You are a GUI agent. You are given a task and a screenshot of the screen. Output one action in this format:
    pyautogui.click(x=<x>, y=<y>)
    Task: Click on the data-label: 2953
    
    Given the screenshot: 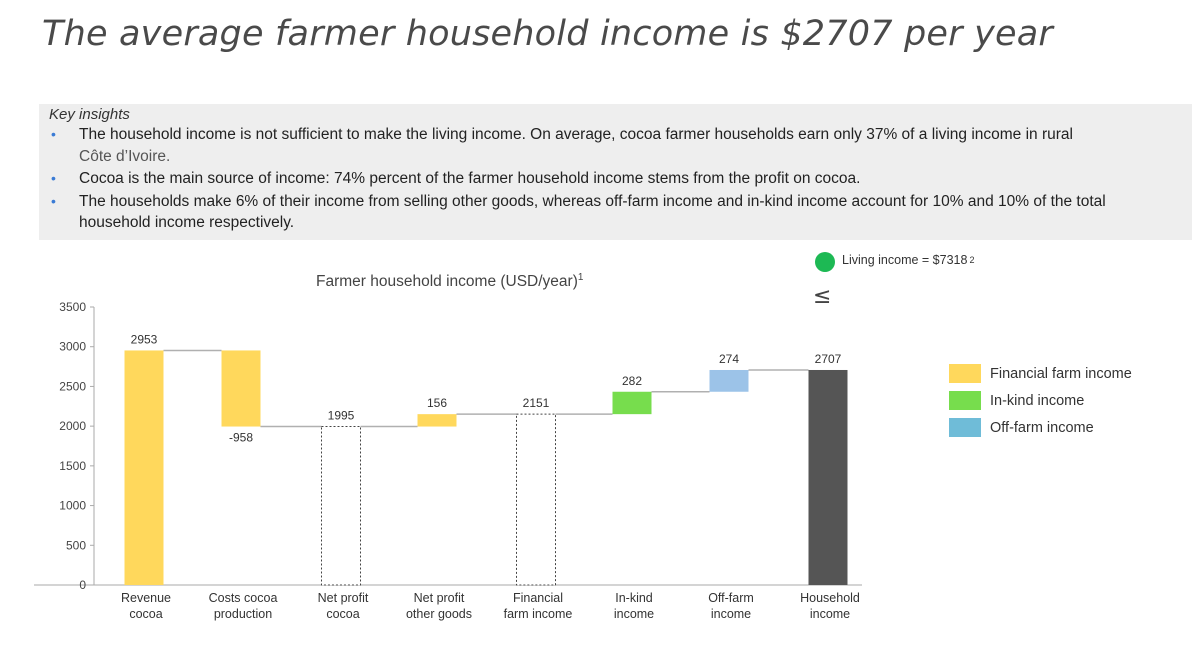 What is the action you would take?
    pyautogui.click(x=144, y=339)
    